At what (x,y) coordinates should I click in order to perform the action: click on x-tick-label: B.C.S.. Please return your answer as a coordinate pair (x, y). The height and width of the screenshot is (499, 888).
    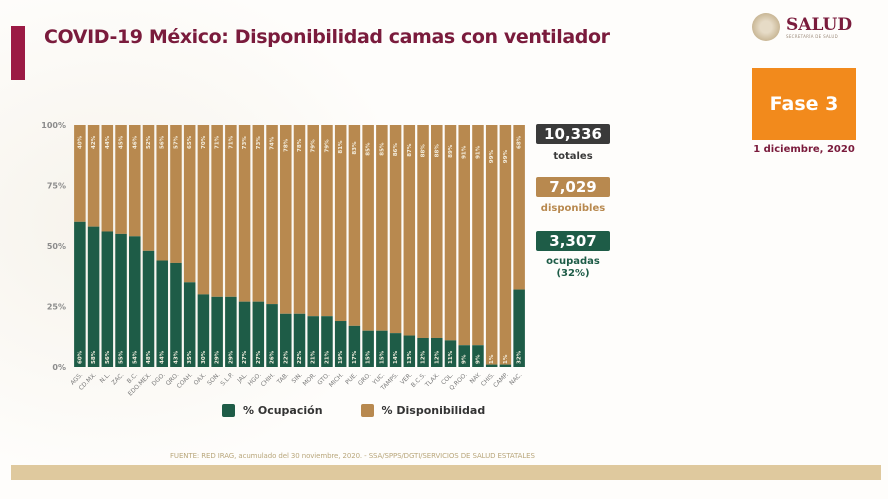
    Looking at the image, I should click on (419, 380).